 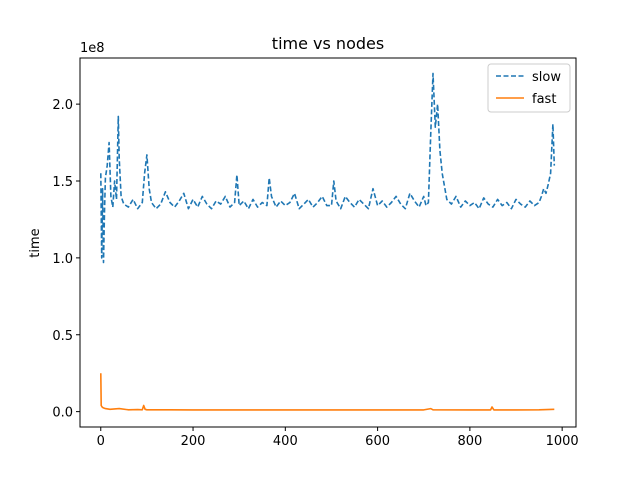 I want to click on x-tick-label: 0, so click(x=101, y=441).